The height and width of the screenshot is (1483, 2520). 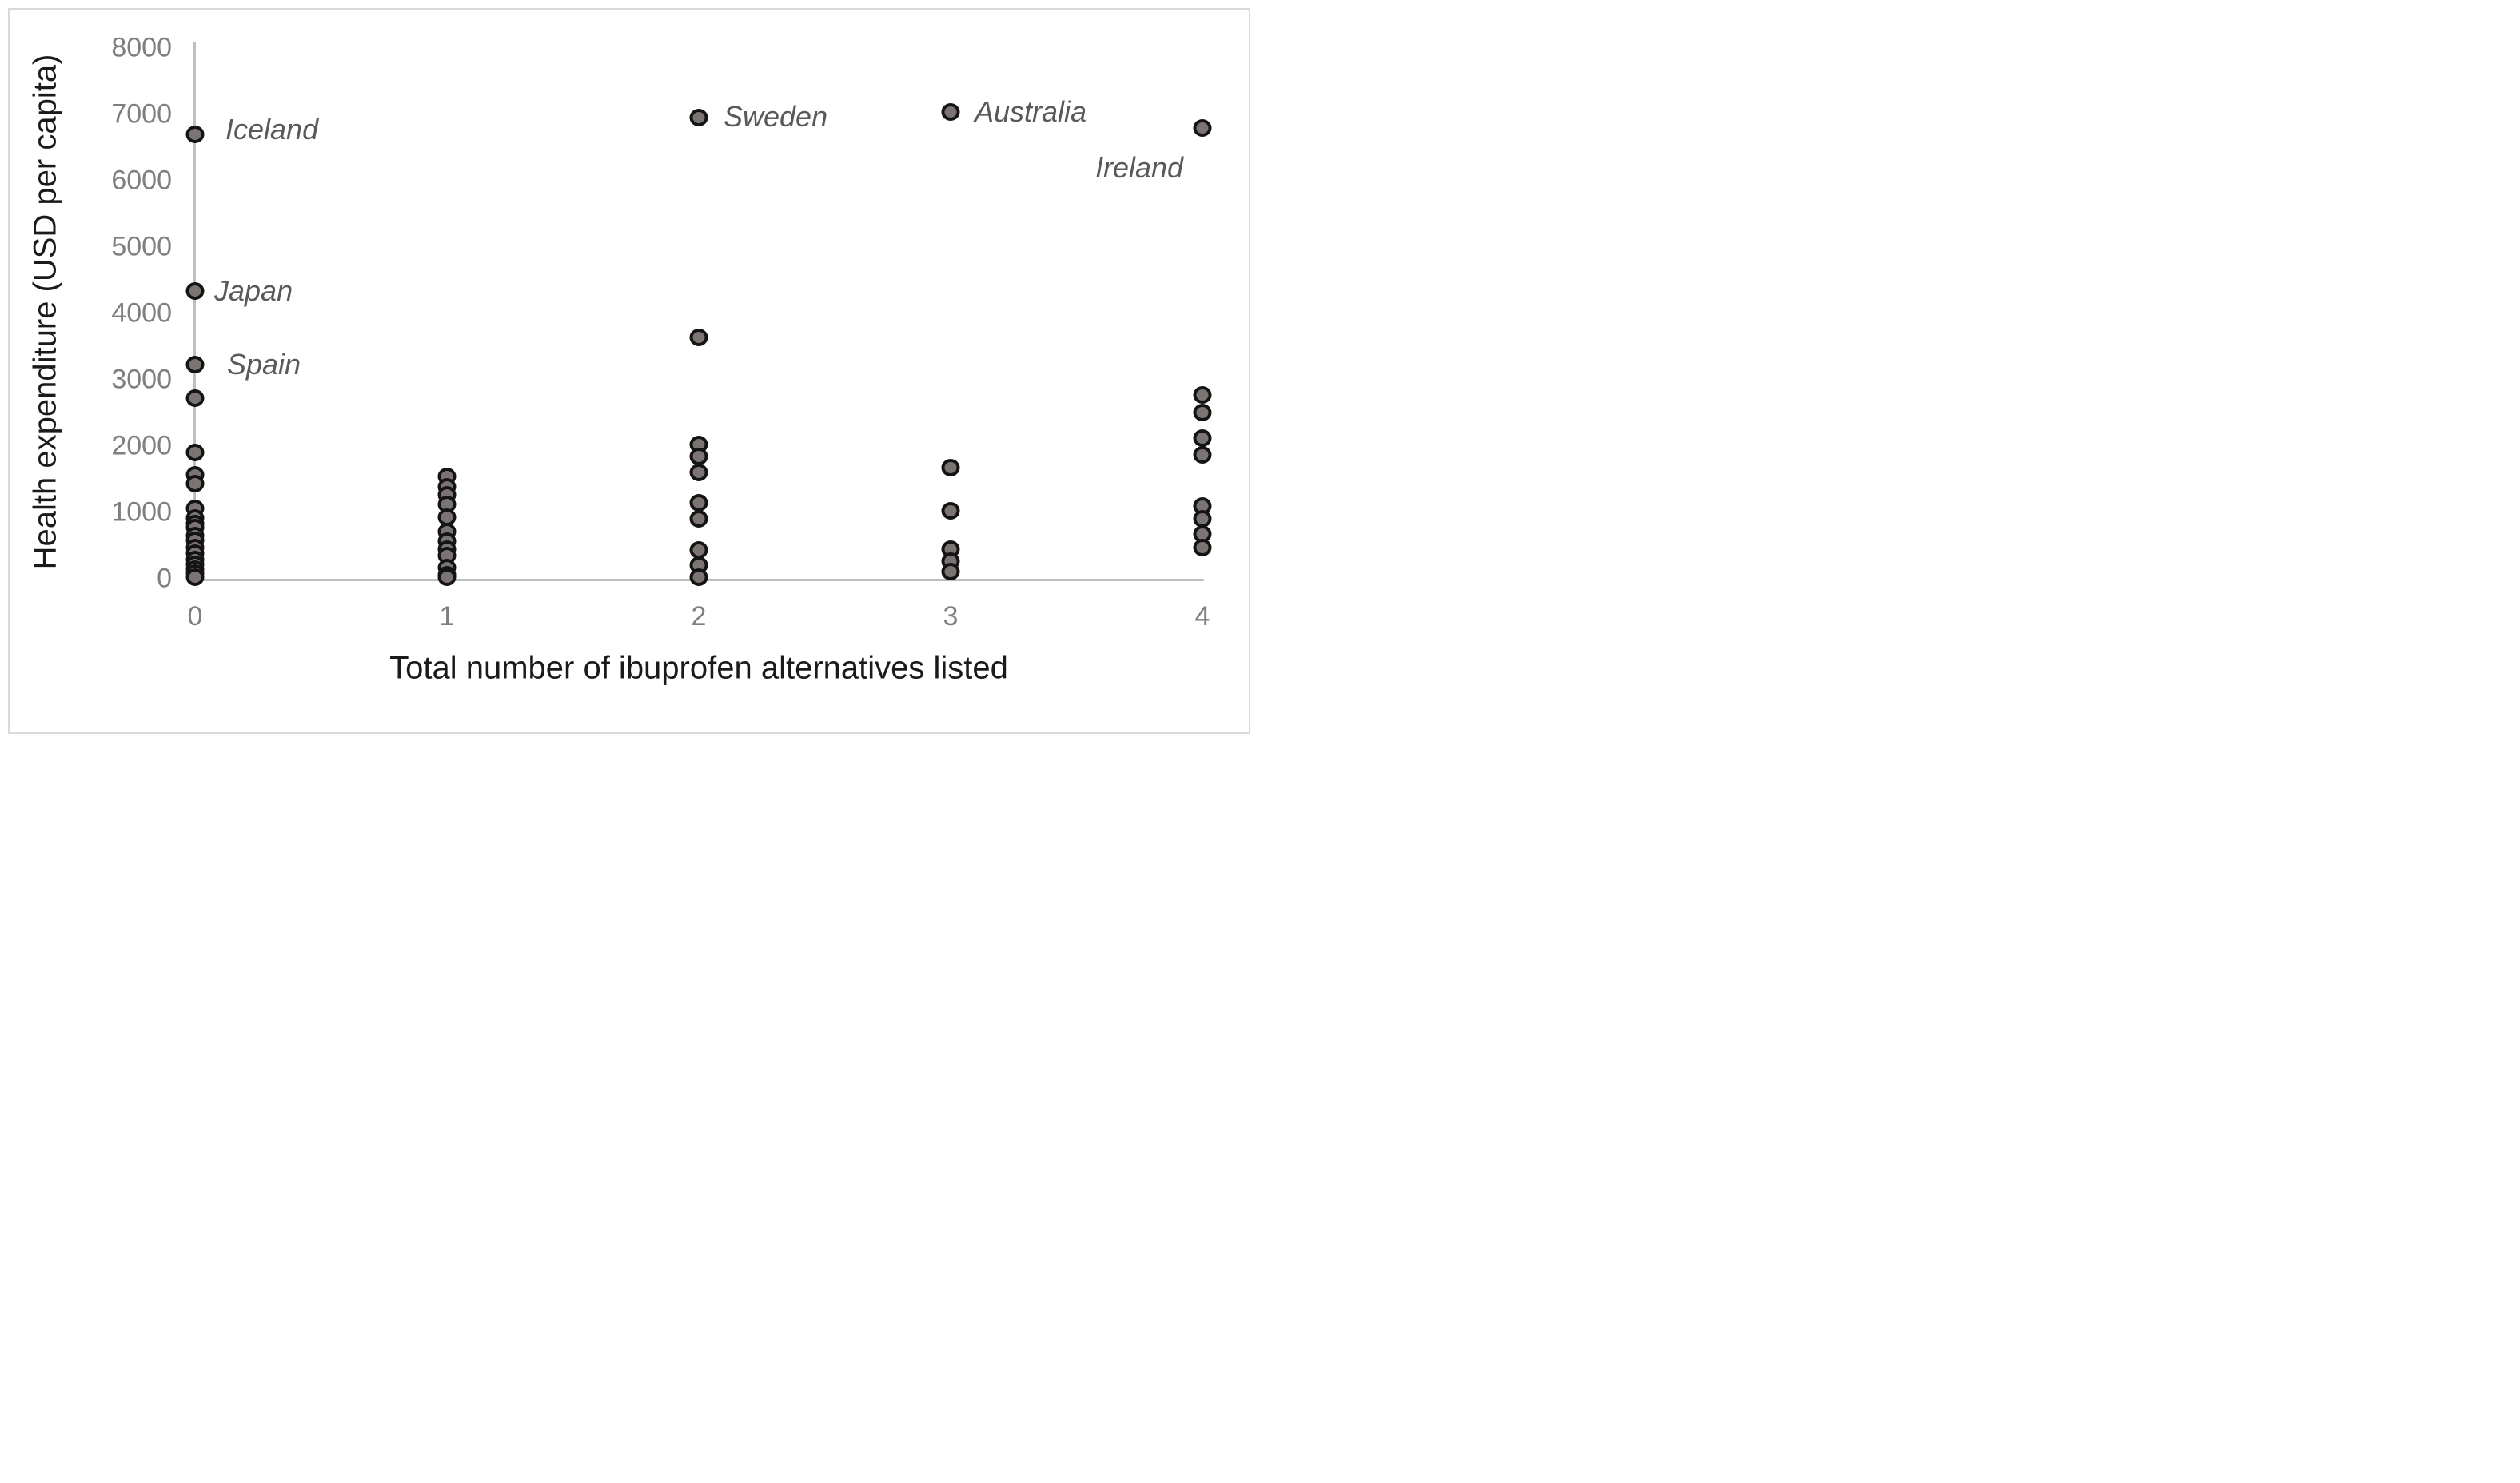 I want to click on y-tick-label-8000: 8000, so click(x=141, y=47).